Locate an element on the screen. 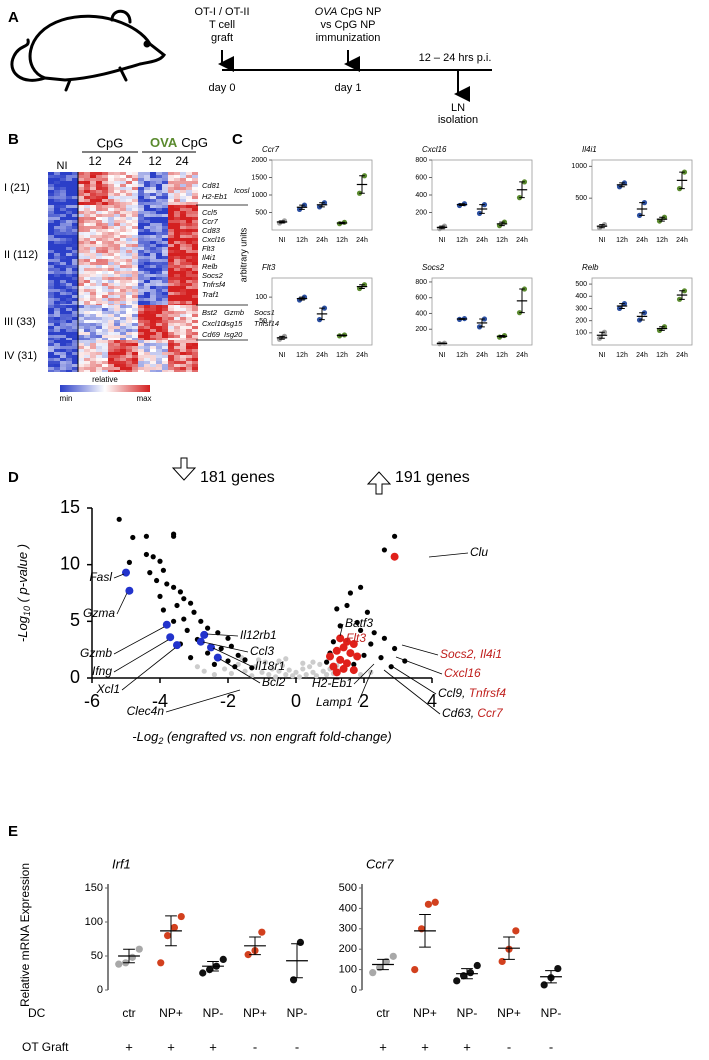 This screenshot has width=709, height=1060. step-text-part: CpG NP is located at coordinates (359, 12).